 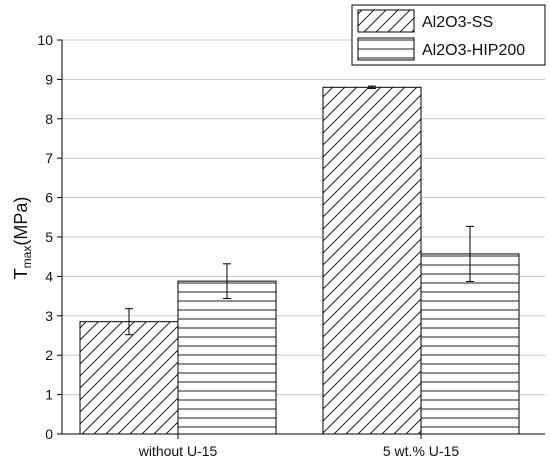 I want to click on legend-label: Al2O3-SS, so click(x=457, y=22).